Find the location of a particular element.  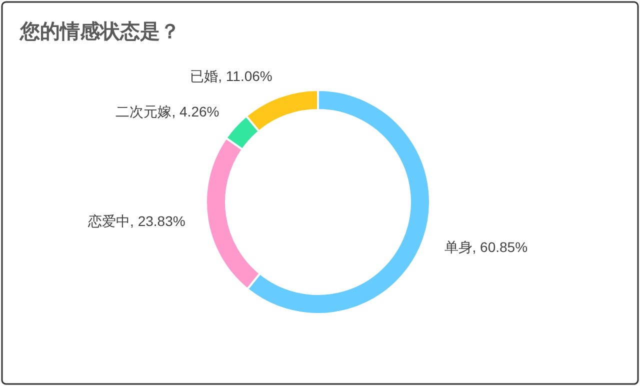

slice-label: 单身, 60.85% is located at coordinates (486, 246).